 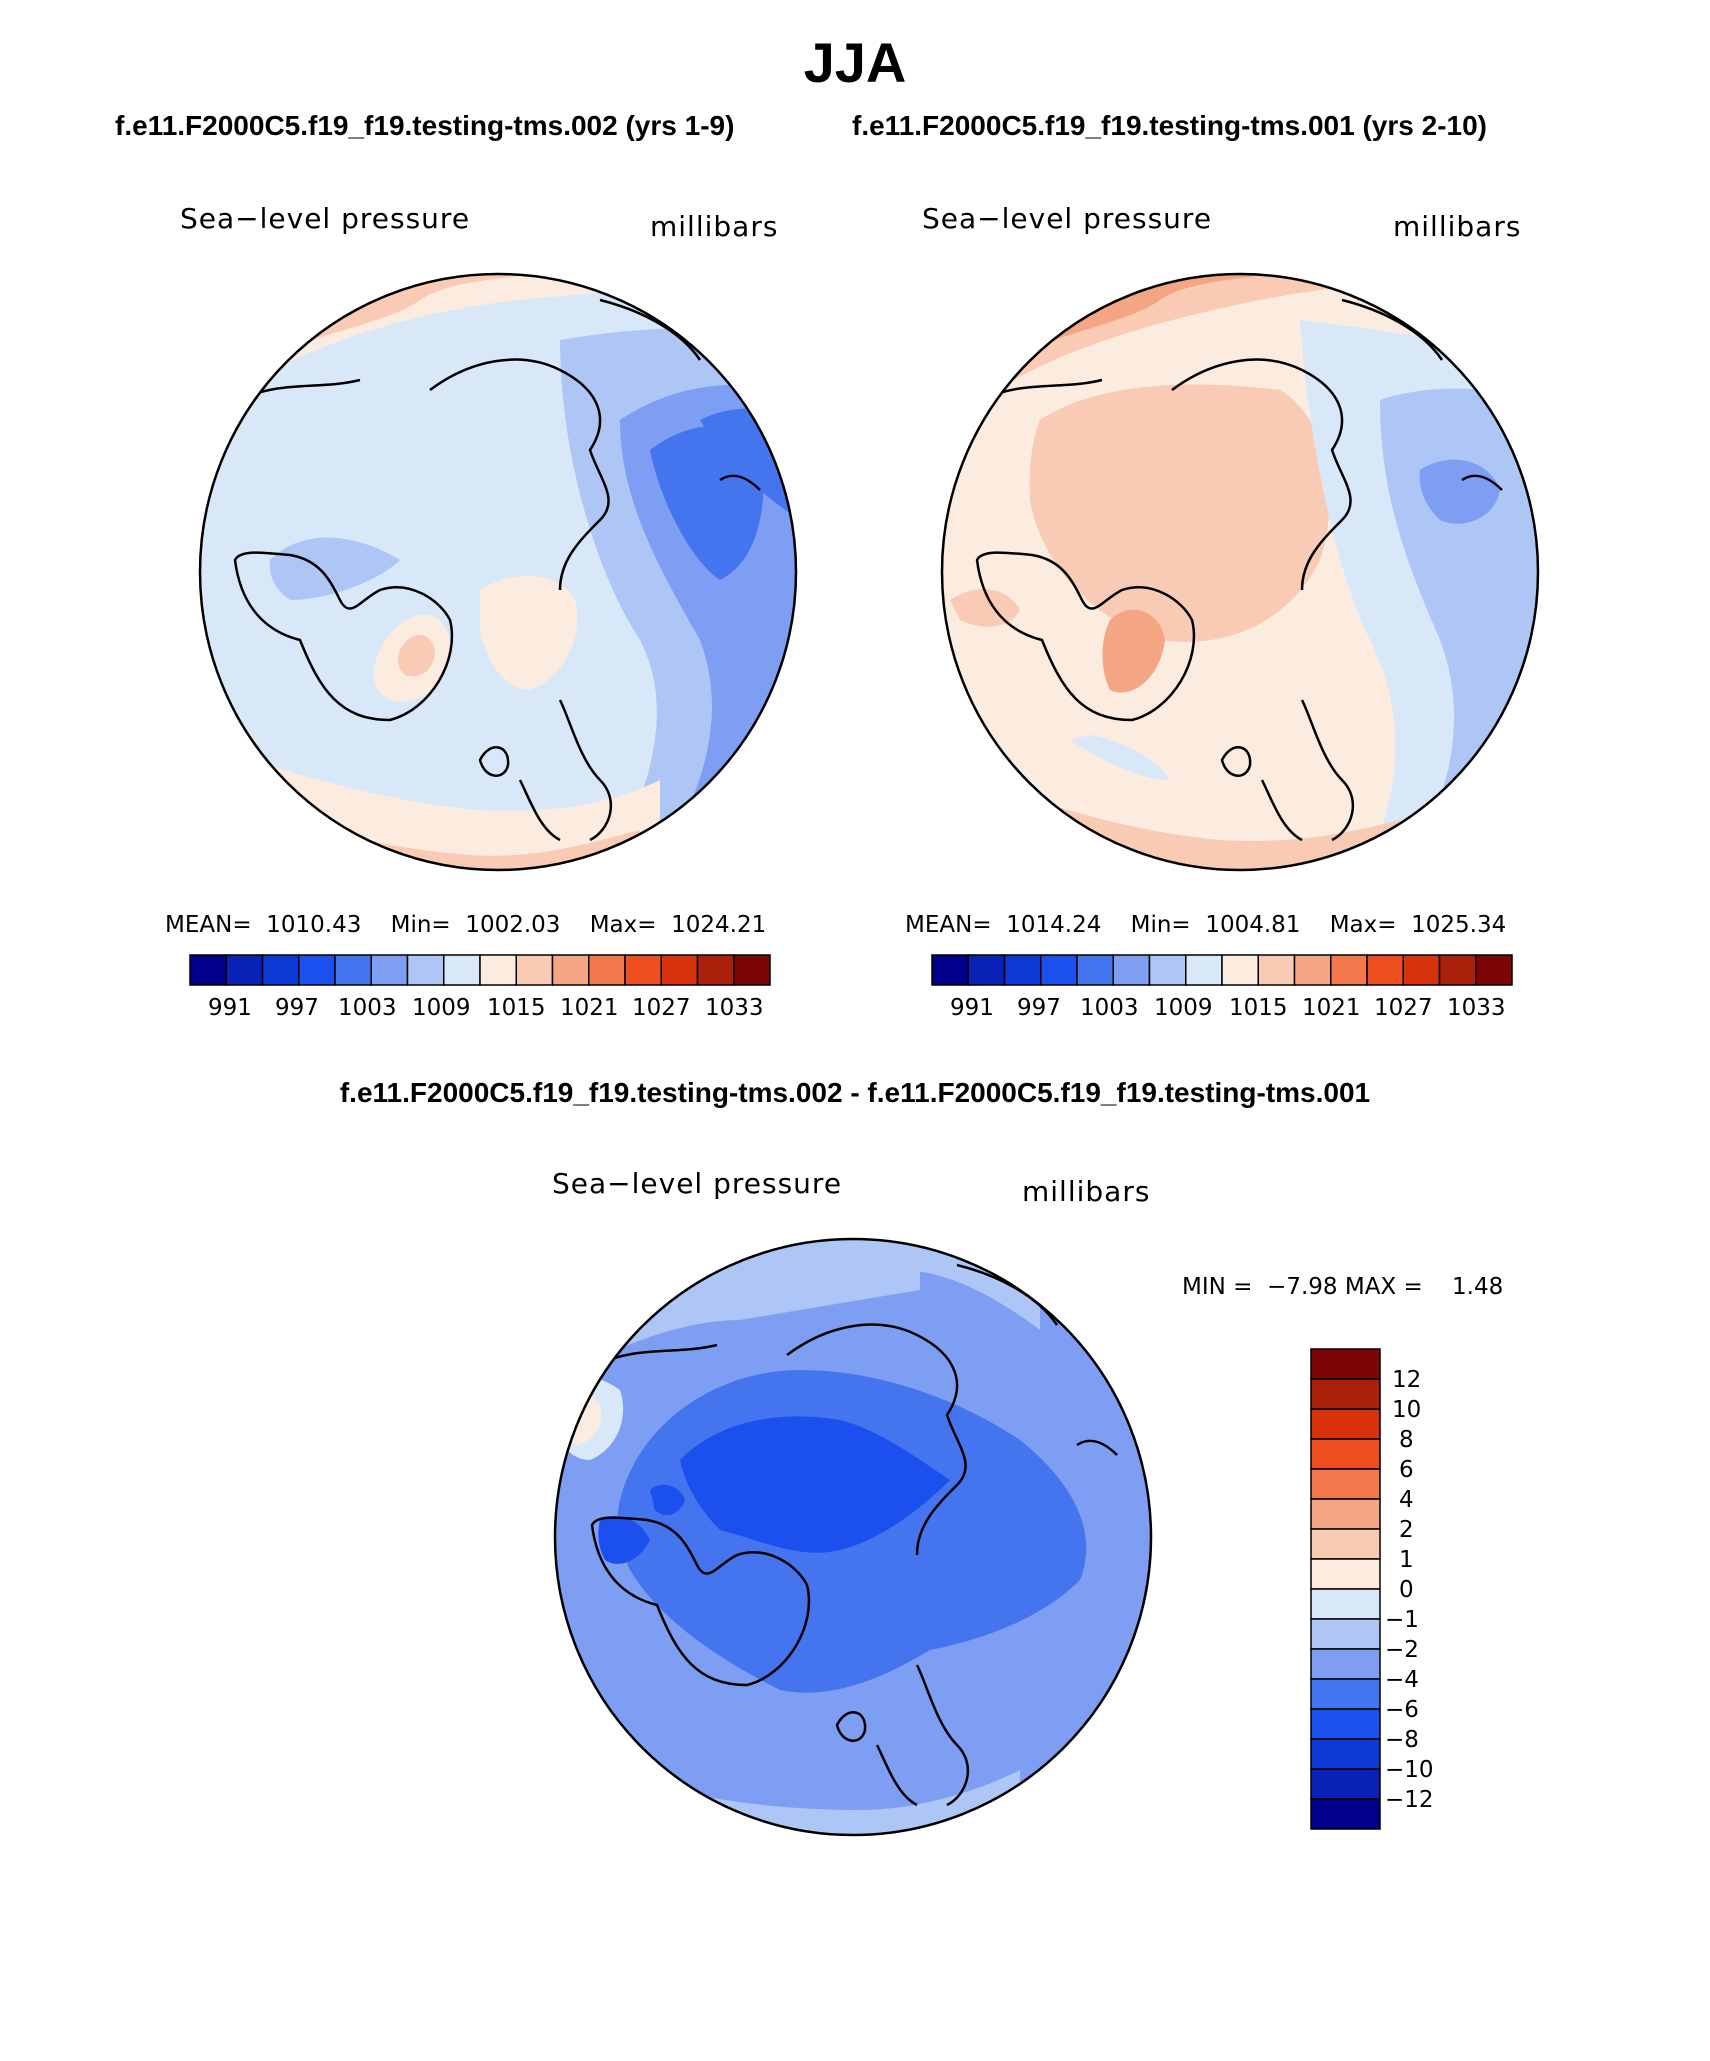 What do you see at coordinates (420, 925) in the screenshot?
I see `panel1-min-label: Min=` at bounding box center [420, 925].